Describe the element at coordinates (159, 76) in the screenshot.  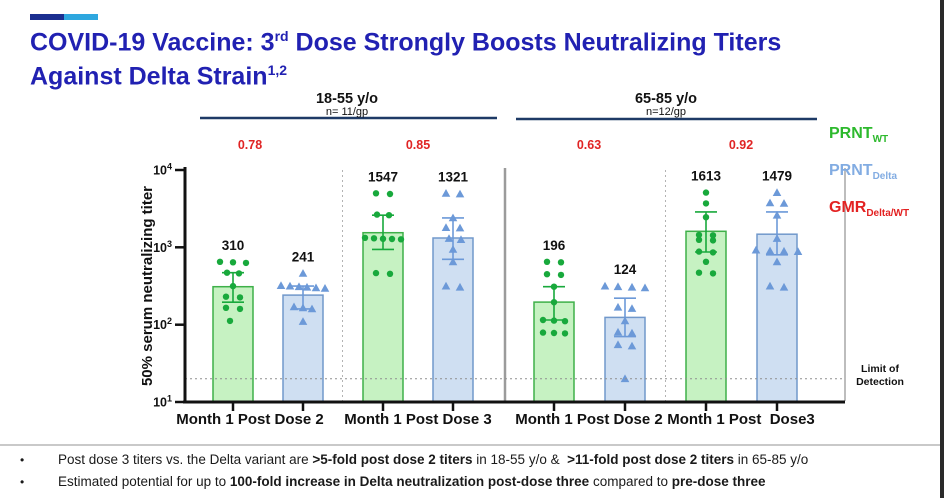
I see `title-line-2: Against Delta Strain1,2` at that location.